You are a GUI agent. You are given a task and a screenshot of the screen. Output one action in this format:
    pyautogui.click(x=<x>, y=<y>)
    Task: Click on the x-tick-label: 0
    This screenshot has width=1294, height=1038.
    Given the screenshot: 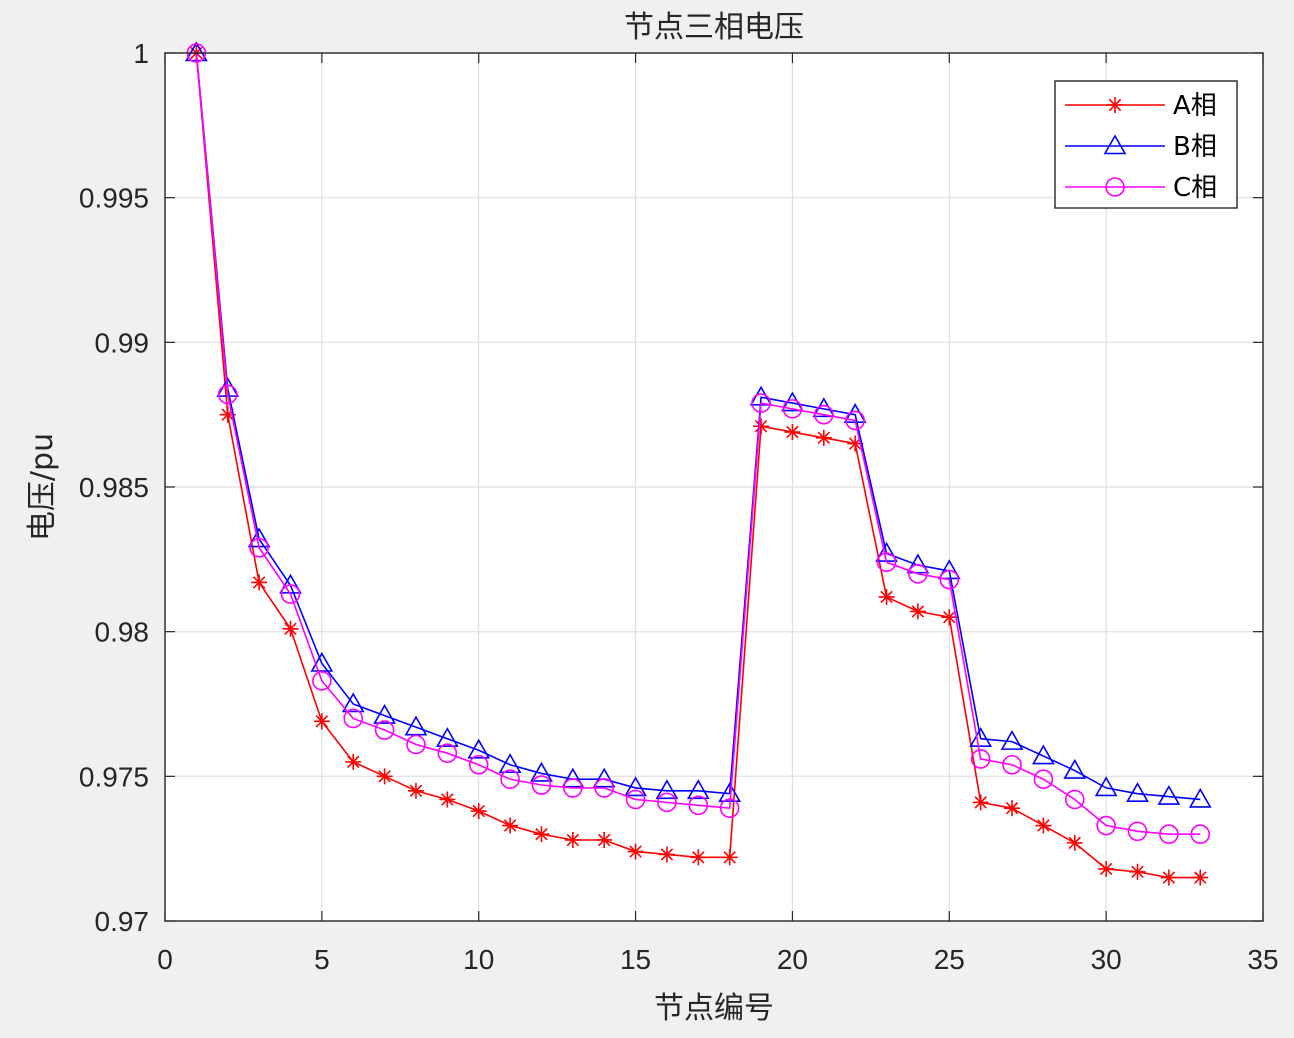 What is the action you would take?
    pyautogui.click(x=165, y=959)
    